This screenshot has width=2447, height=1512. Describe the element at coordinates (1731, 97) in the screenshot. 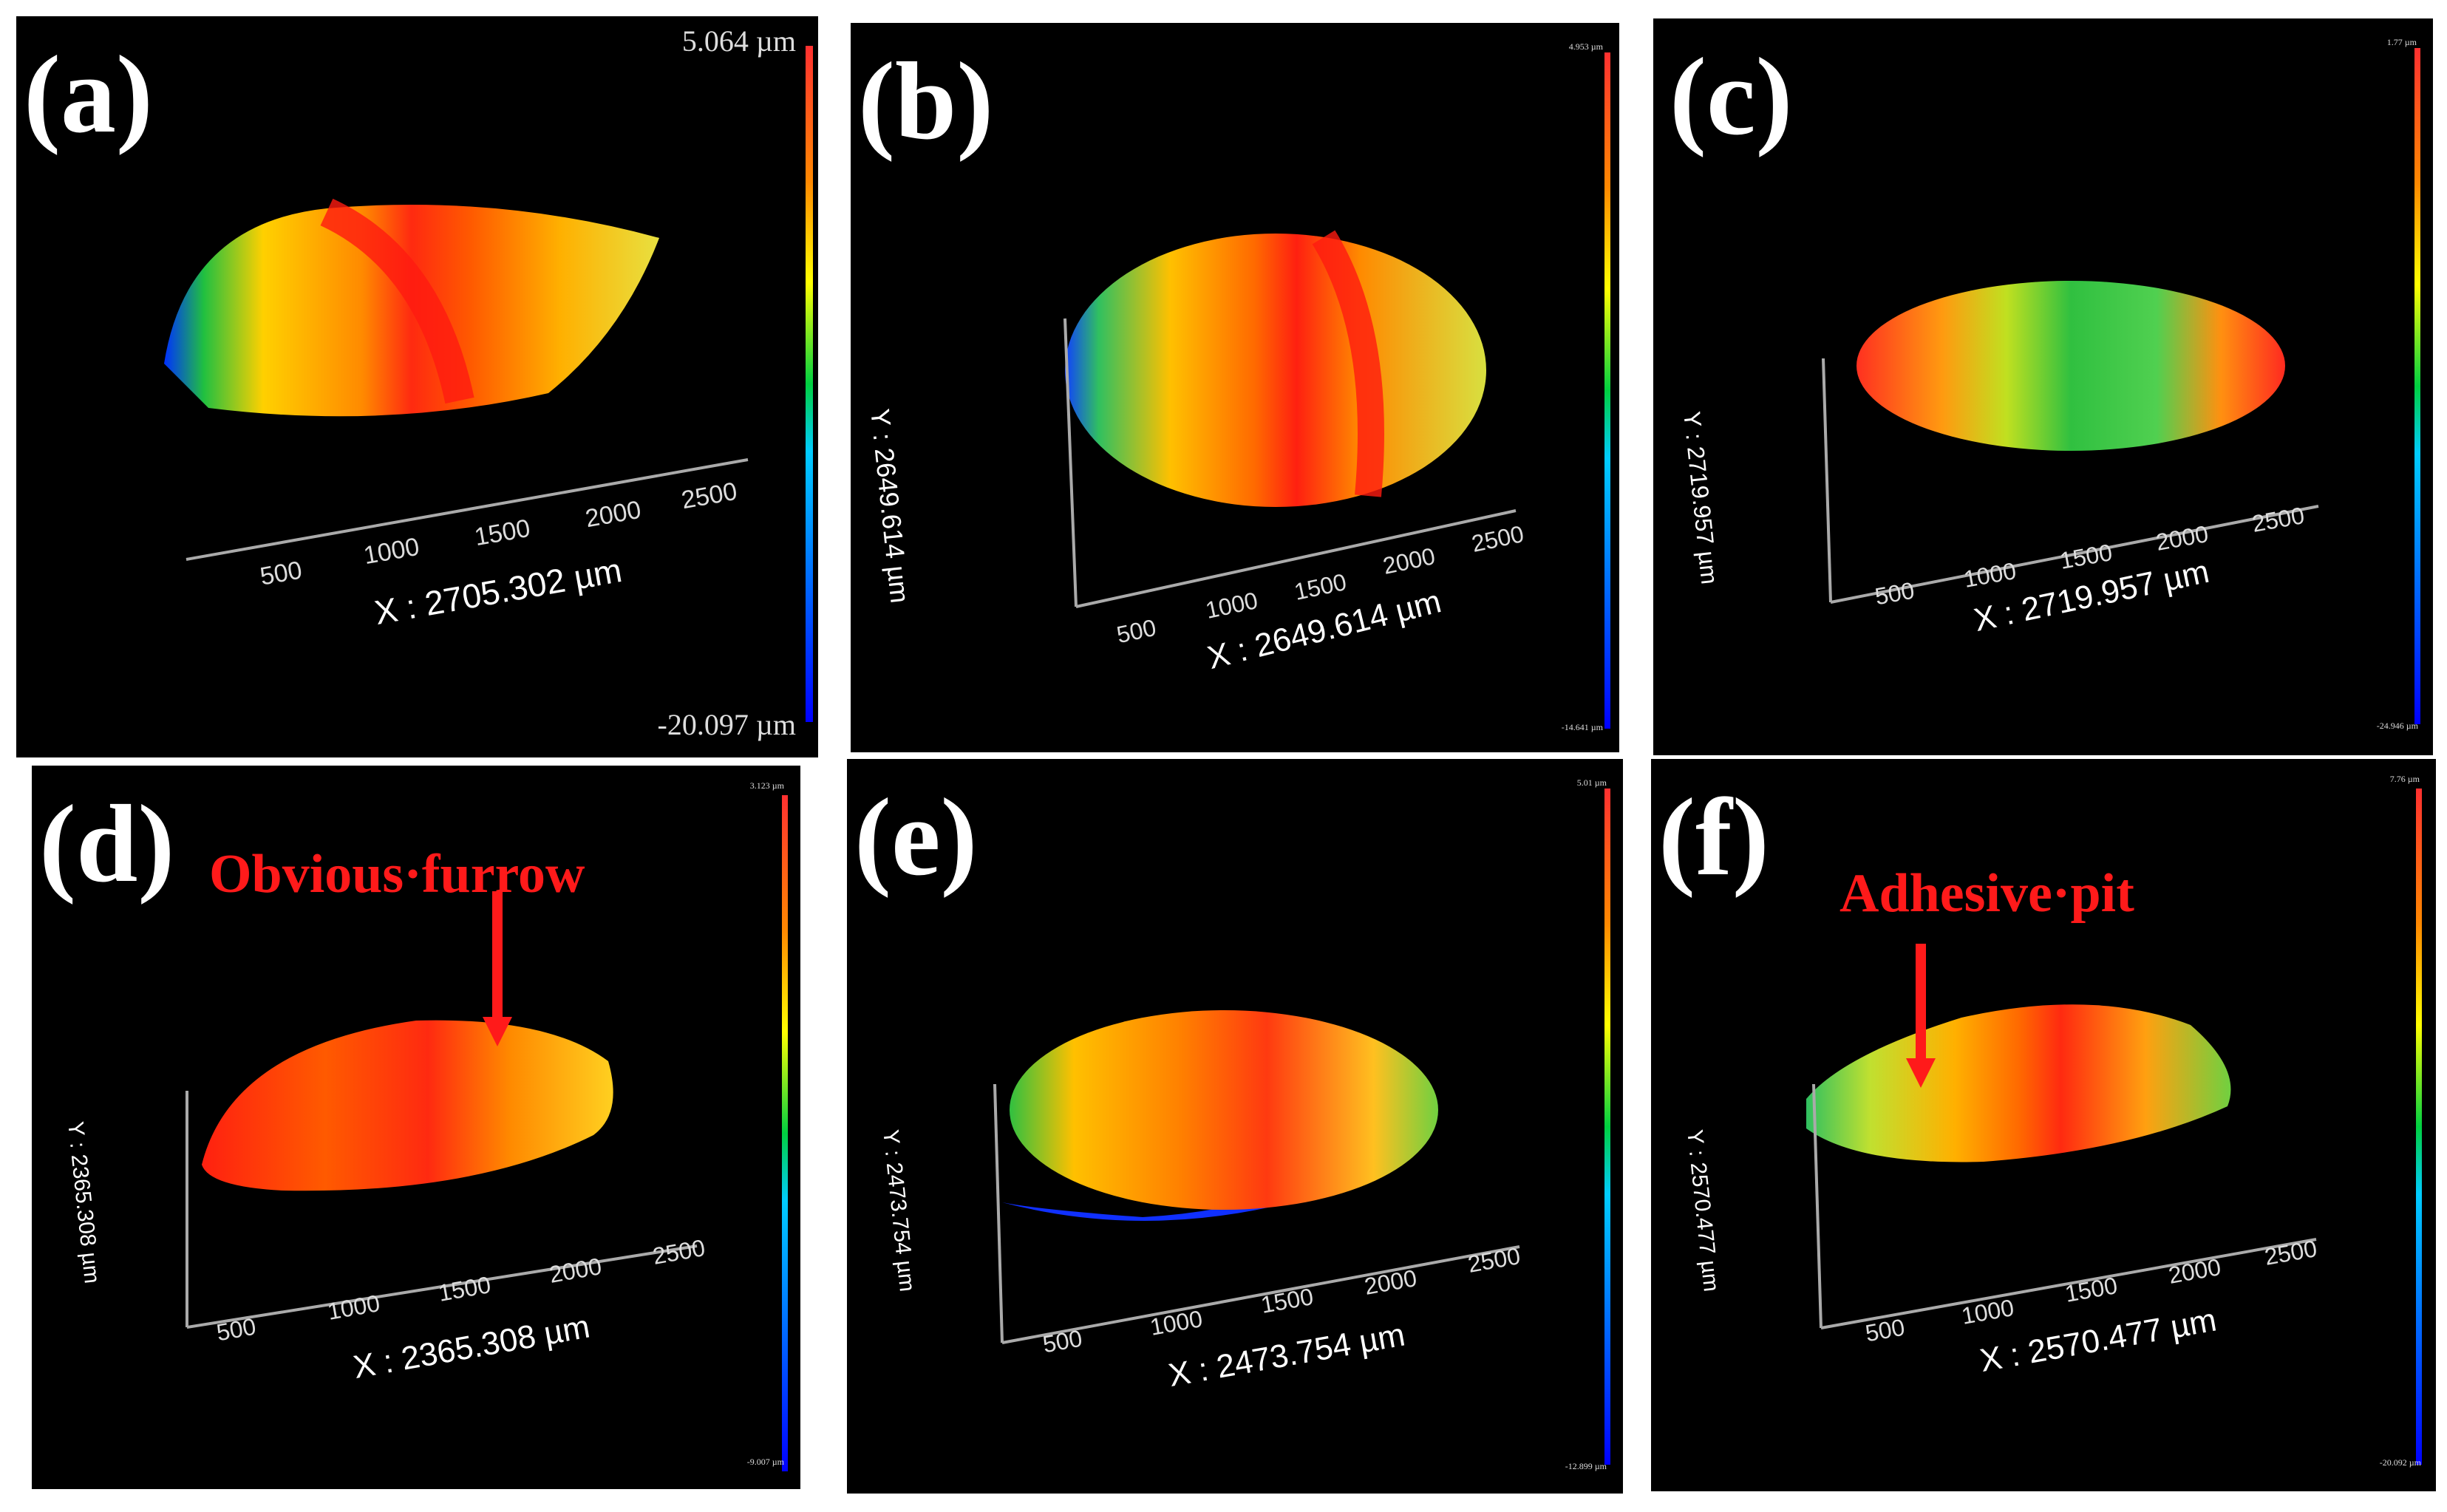

I see `panel-label-c: (c)` at that location.